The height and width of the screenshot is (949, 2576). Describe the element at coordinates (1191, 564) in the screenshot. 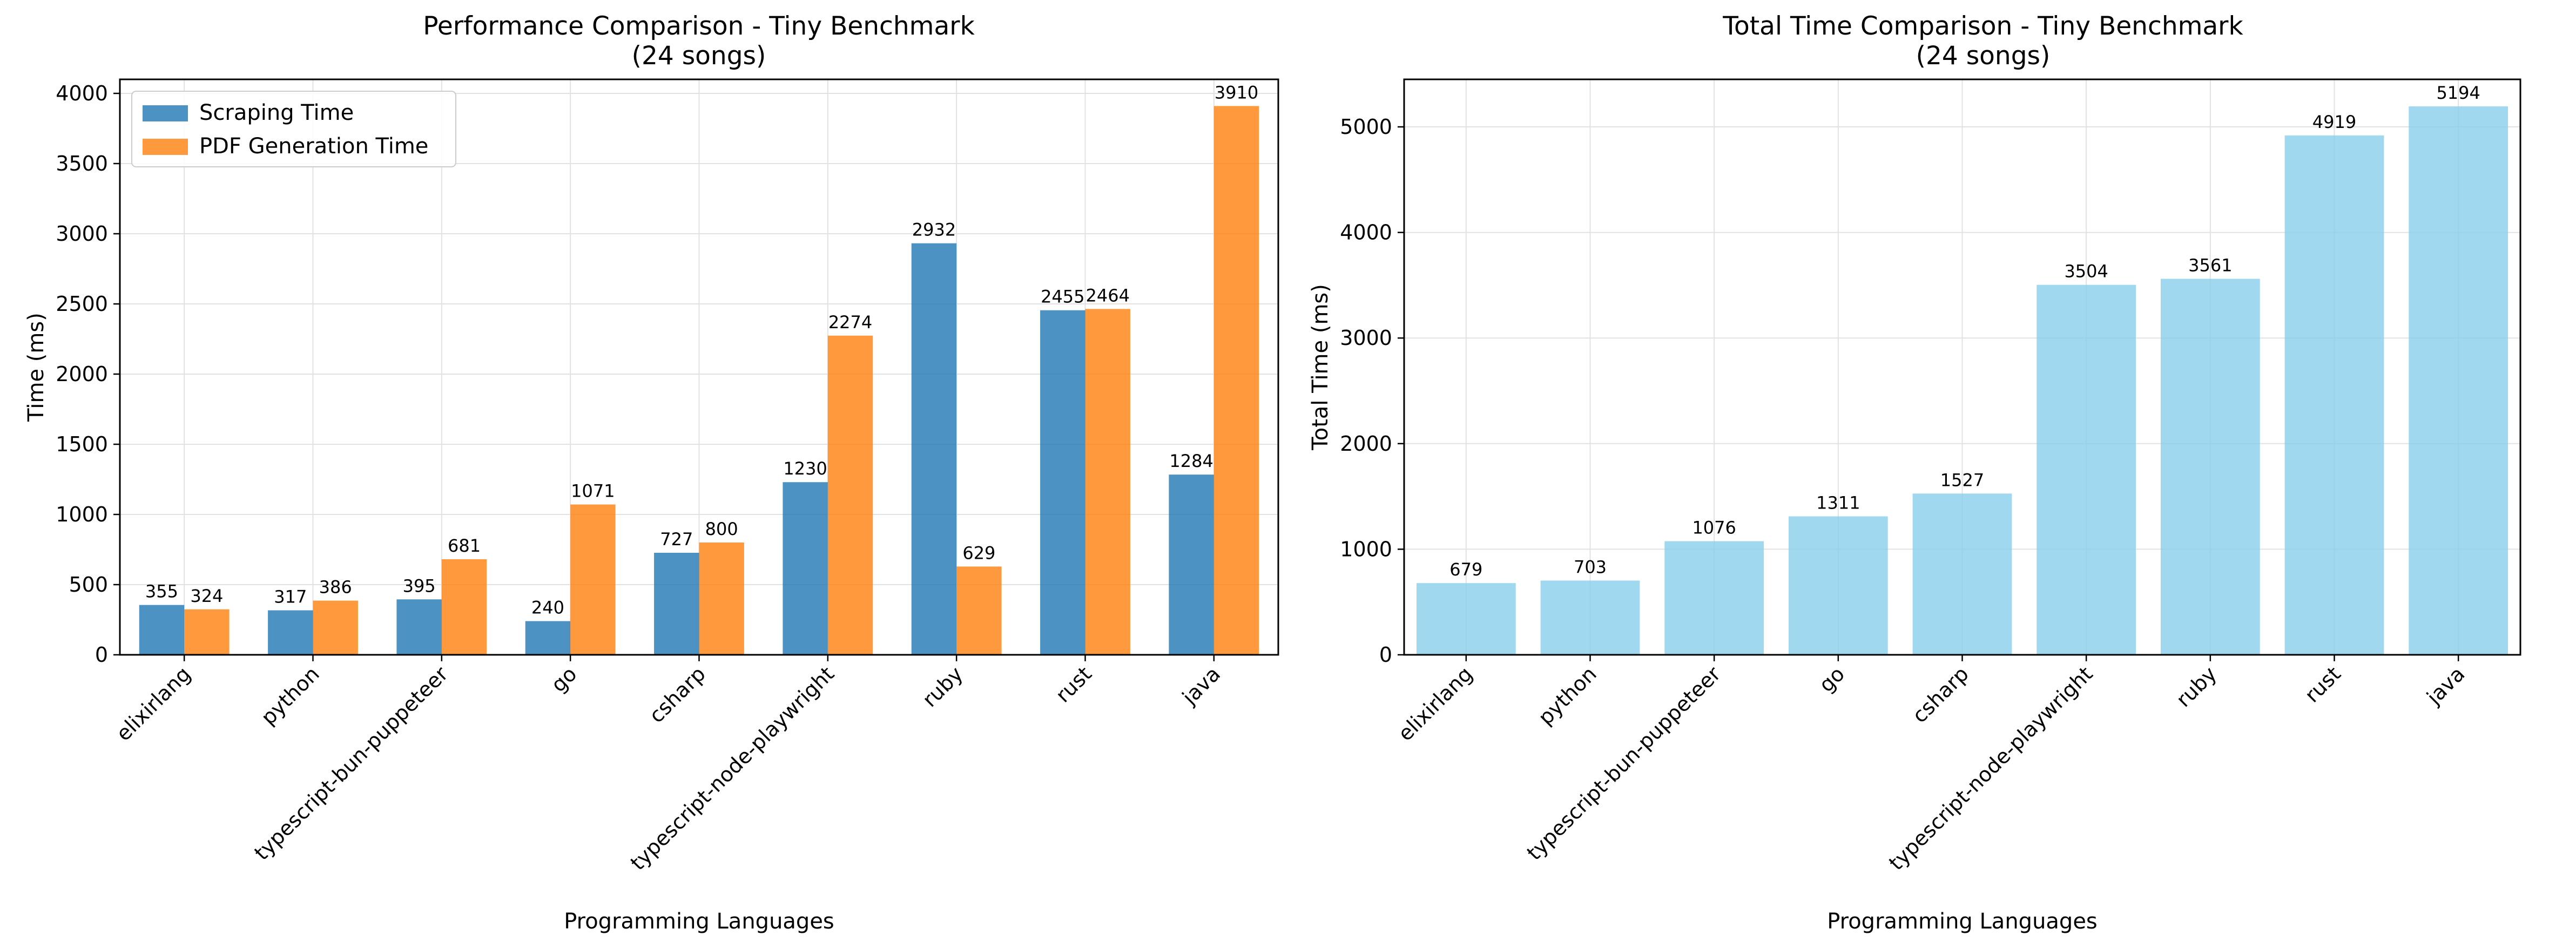

I see `bar-scraping-time-java` at that location.